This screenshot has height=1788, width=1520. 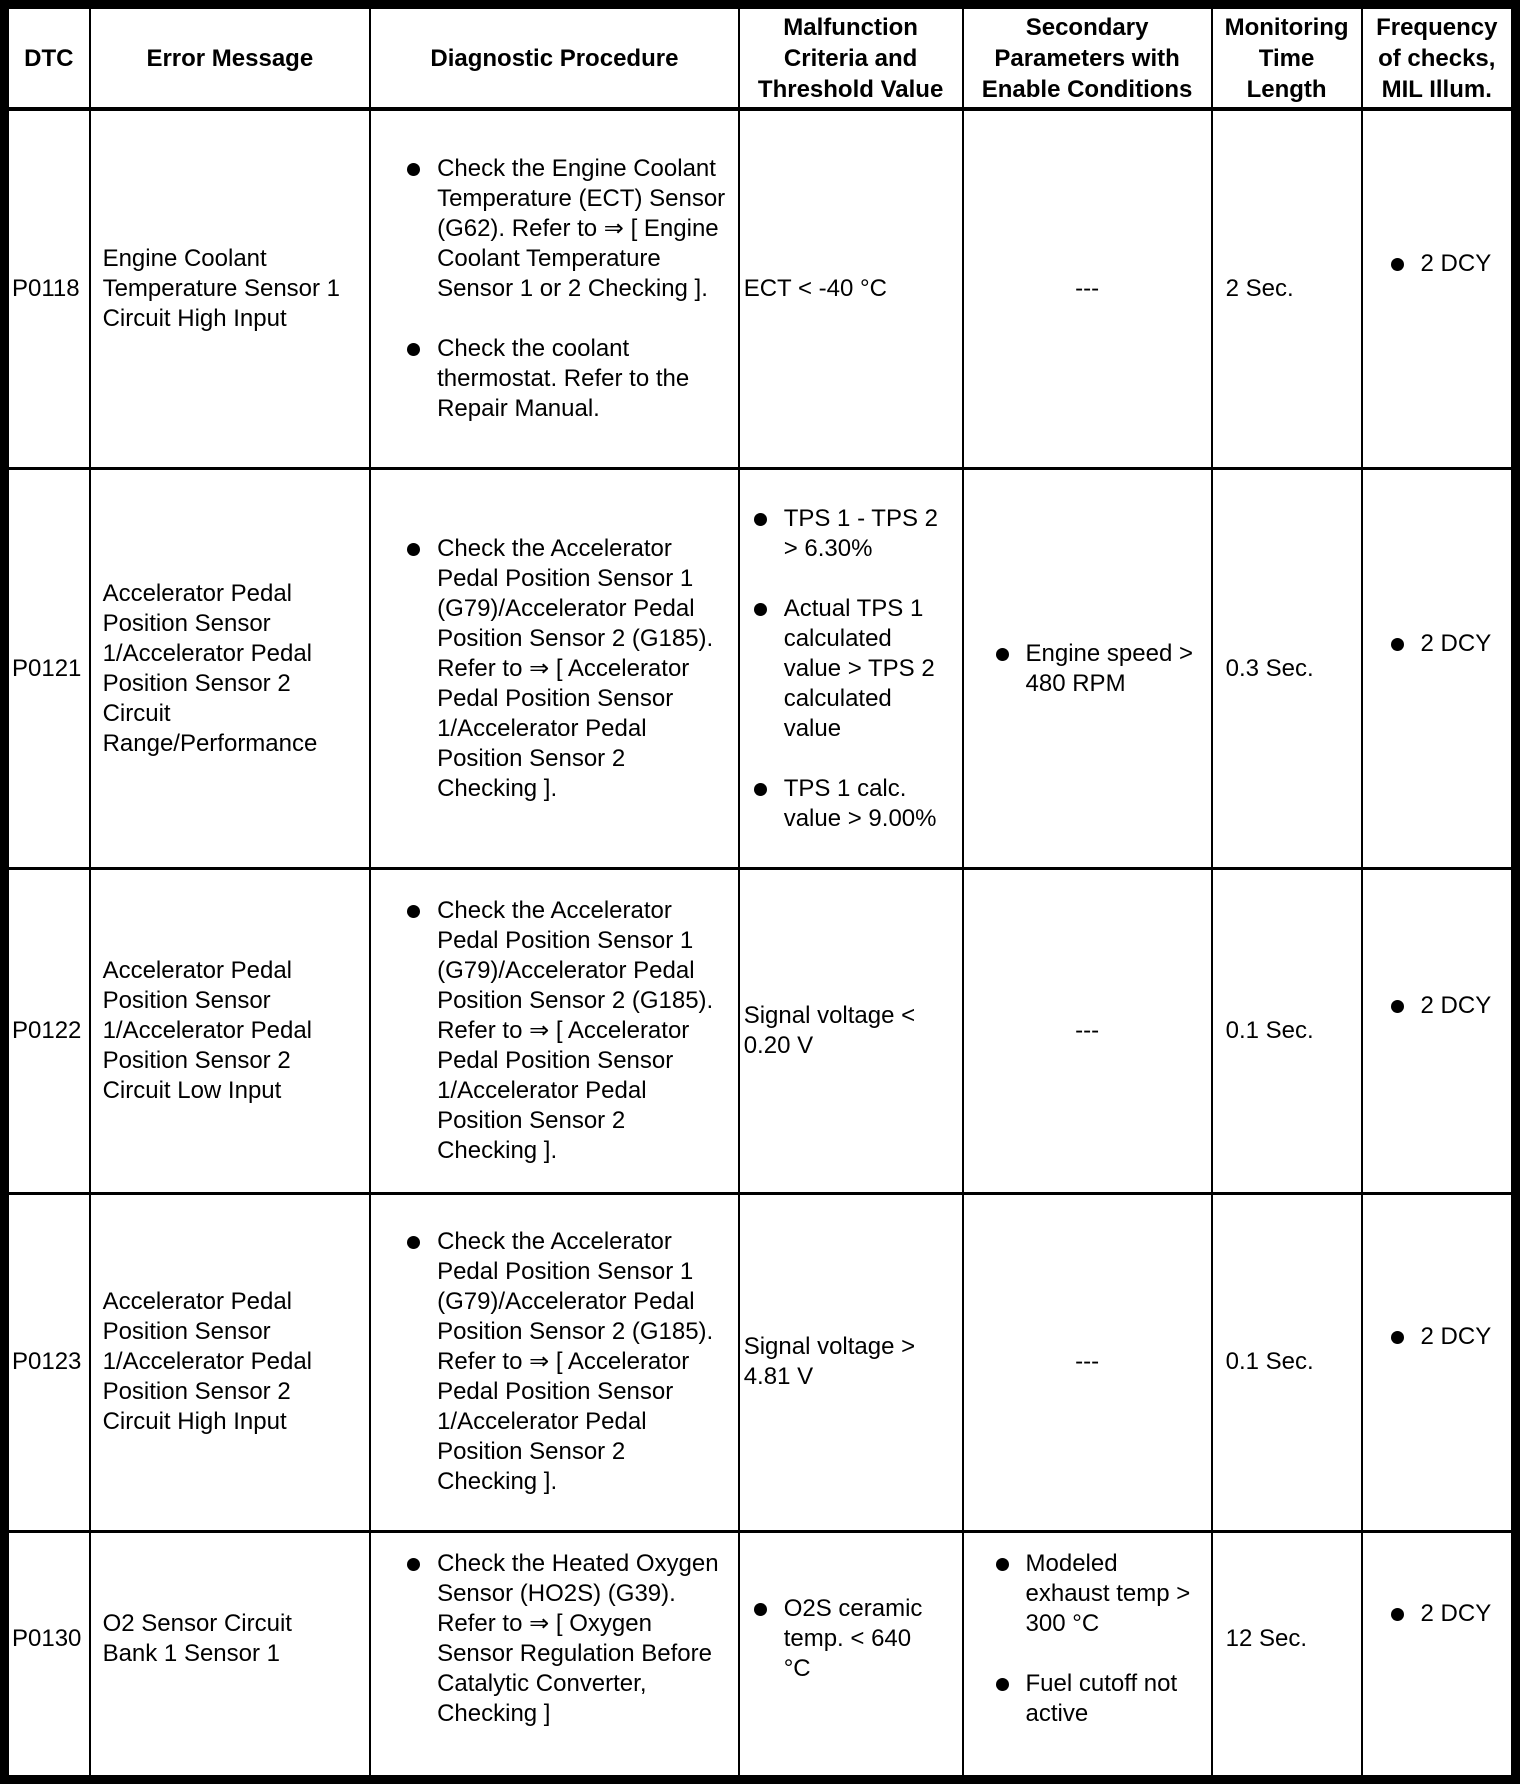 I want to click on dtc-cell: P0118, so click(x=47, y=289).